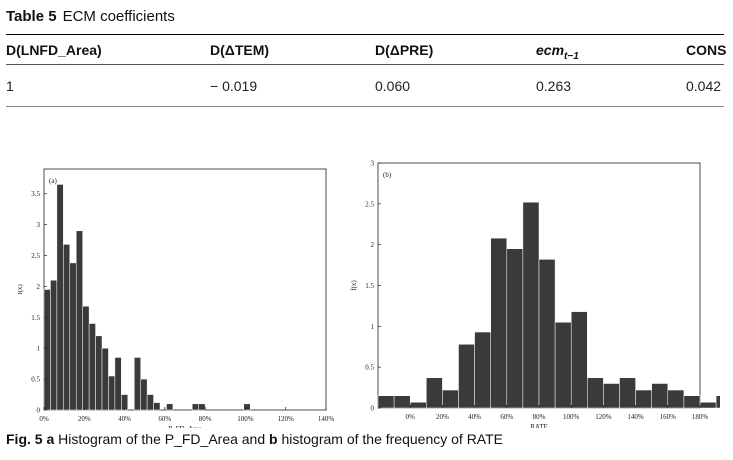 This screenshot has width=733, height=460. What do you see at coordinates (234, 86) in the screenshot?
I see `cell-delta-tem: − 0.019` at bounding box center [234, 86].